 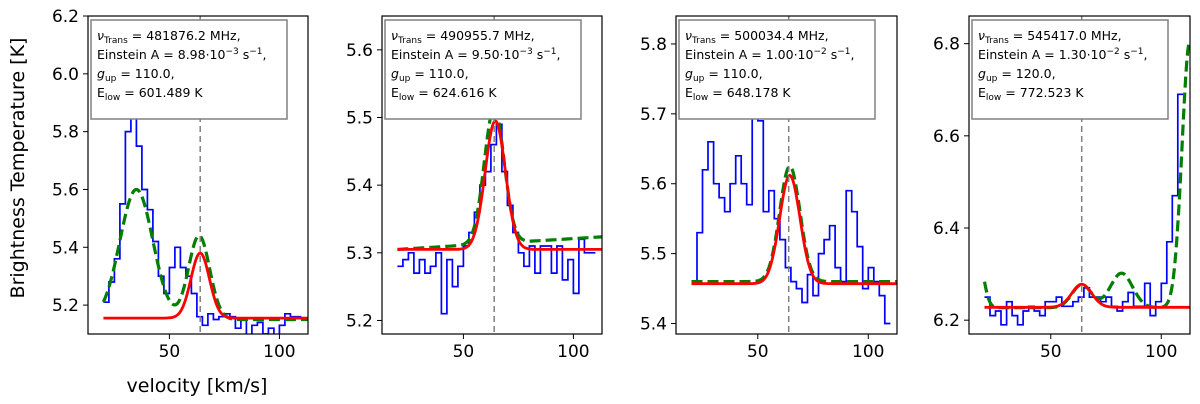 What do you see at coordinates (444, 94) in the screenshot?
I see `annotation-e-low: Elow = 624.616 K` at bounding box center [444, 94].